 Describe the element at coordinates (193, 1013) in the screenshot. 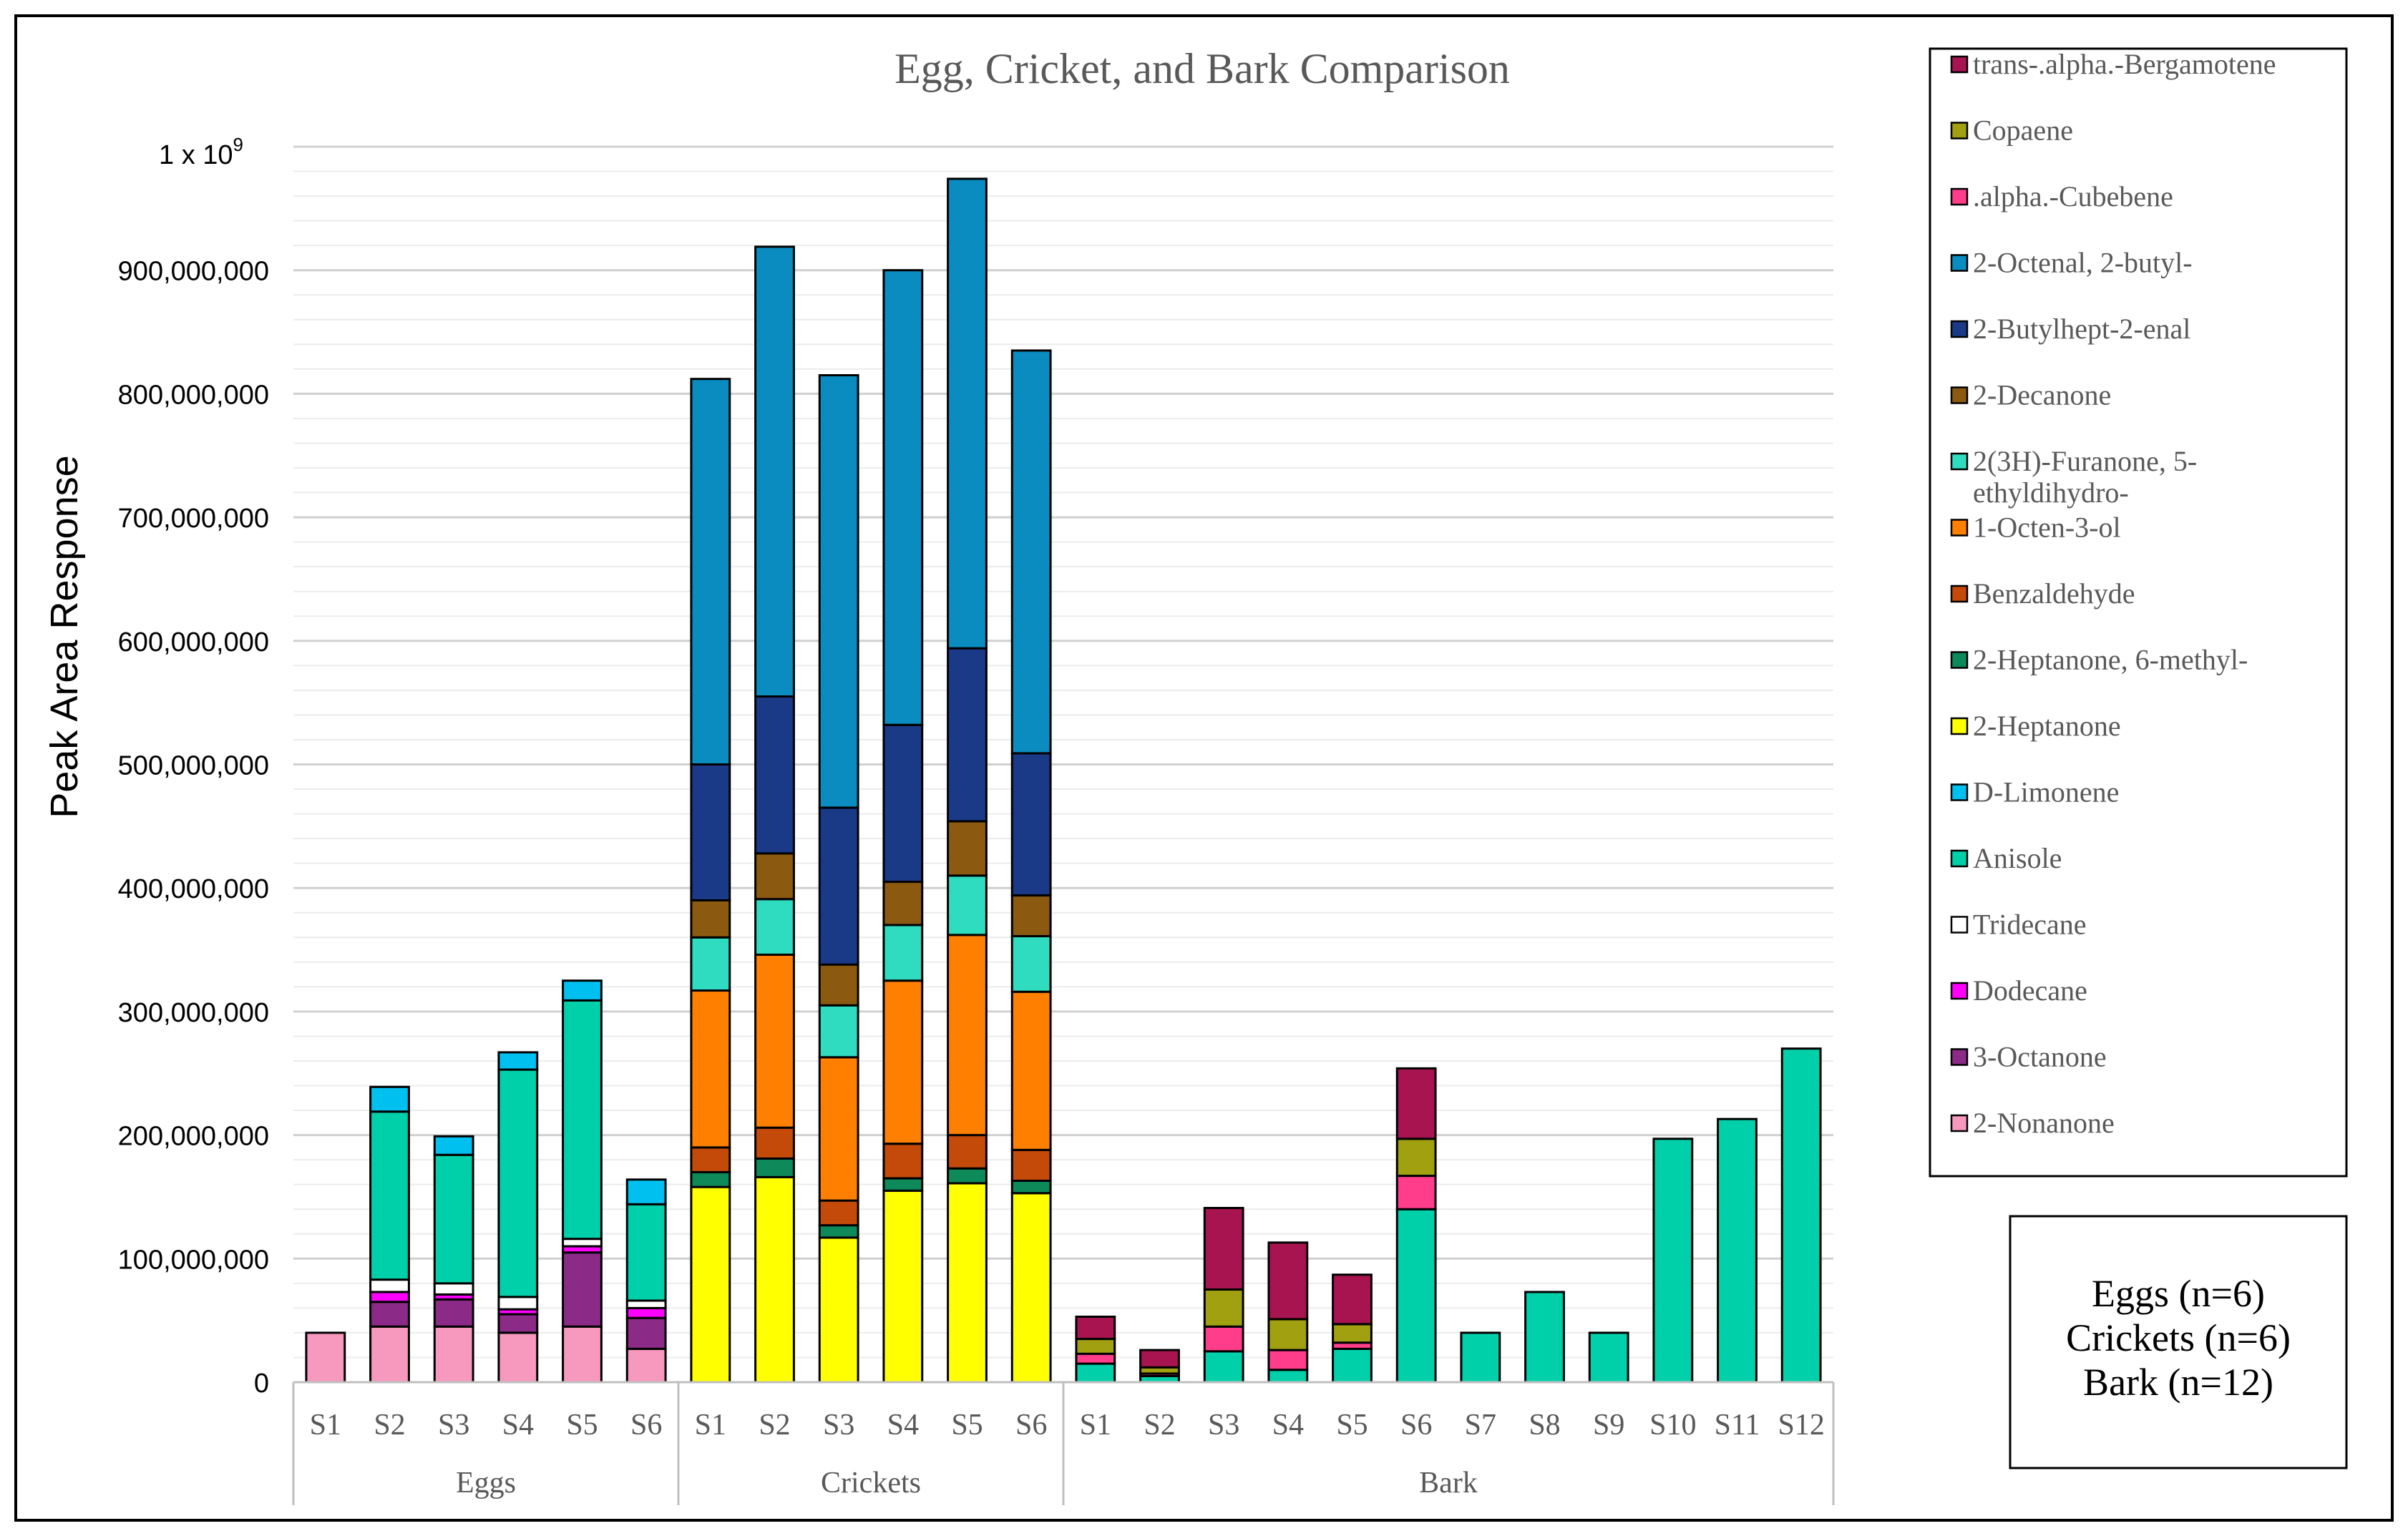

I see `y-tick-label: 300,000,000` at that location.